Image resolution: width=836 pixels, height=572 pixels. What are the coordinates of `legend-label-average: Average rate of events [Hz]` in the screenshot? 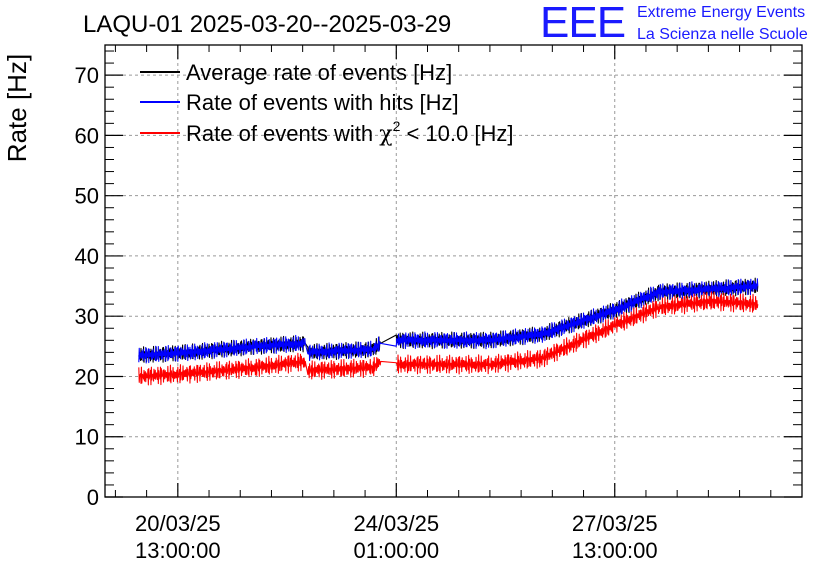 It's located at (319, 72).